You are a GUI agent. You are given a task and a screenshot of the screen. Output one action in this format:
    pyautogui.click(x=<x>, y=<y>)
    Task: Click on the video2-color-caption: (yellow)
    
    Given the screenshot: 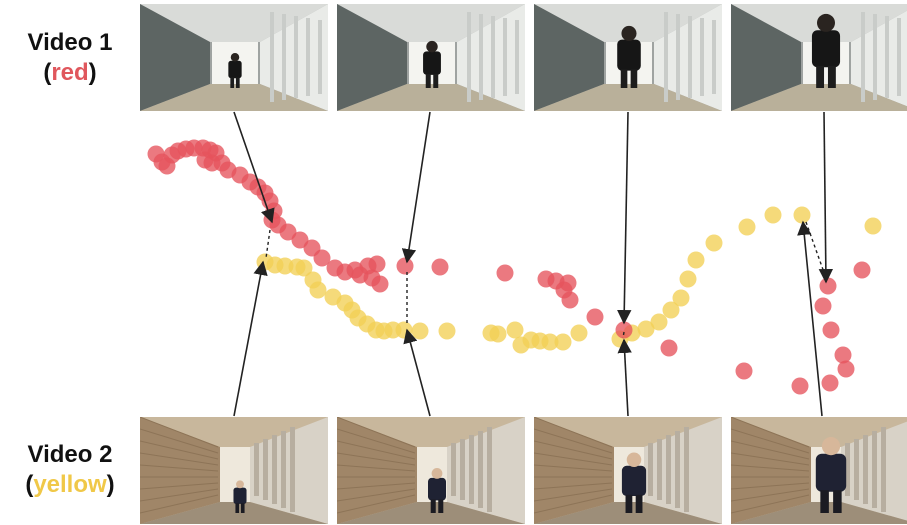 What is the action you would take?
    pyautogui.click(x=70, y=485)
    